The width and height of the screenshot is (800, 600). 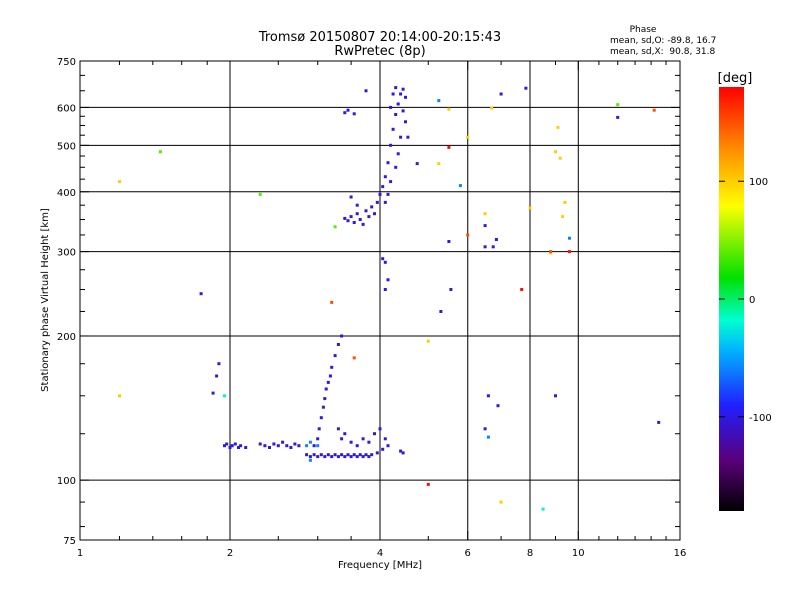 What do you see at coordinates (663, 52) in the screenshot?
I see `stats-x-line: mean, sd,X: 90.8, 31.8` at bounding box center [663, 52].